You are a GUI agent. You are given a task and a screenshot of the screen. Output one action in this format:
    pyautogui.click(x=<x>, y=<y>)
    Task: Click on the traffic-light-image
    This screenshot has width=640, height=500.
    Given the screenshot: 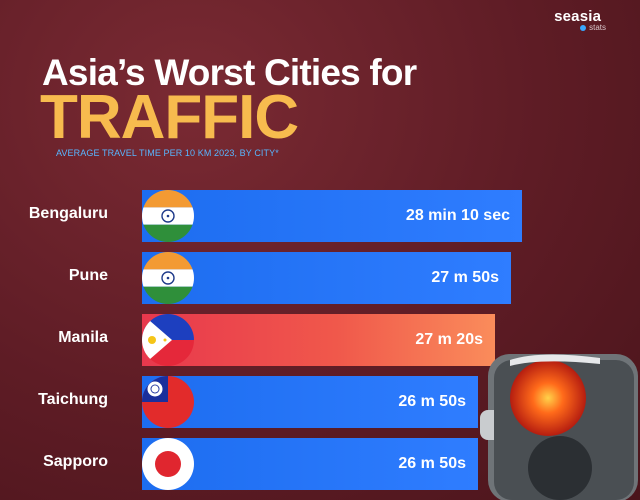 What is the action you would take?
    pyautogui.click(x=559, y=427)
    